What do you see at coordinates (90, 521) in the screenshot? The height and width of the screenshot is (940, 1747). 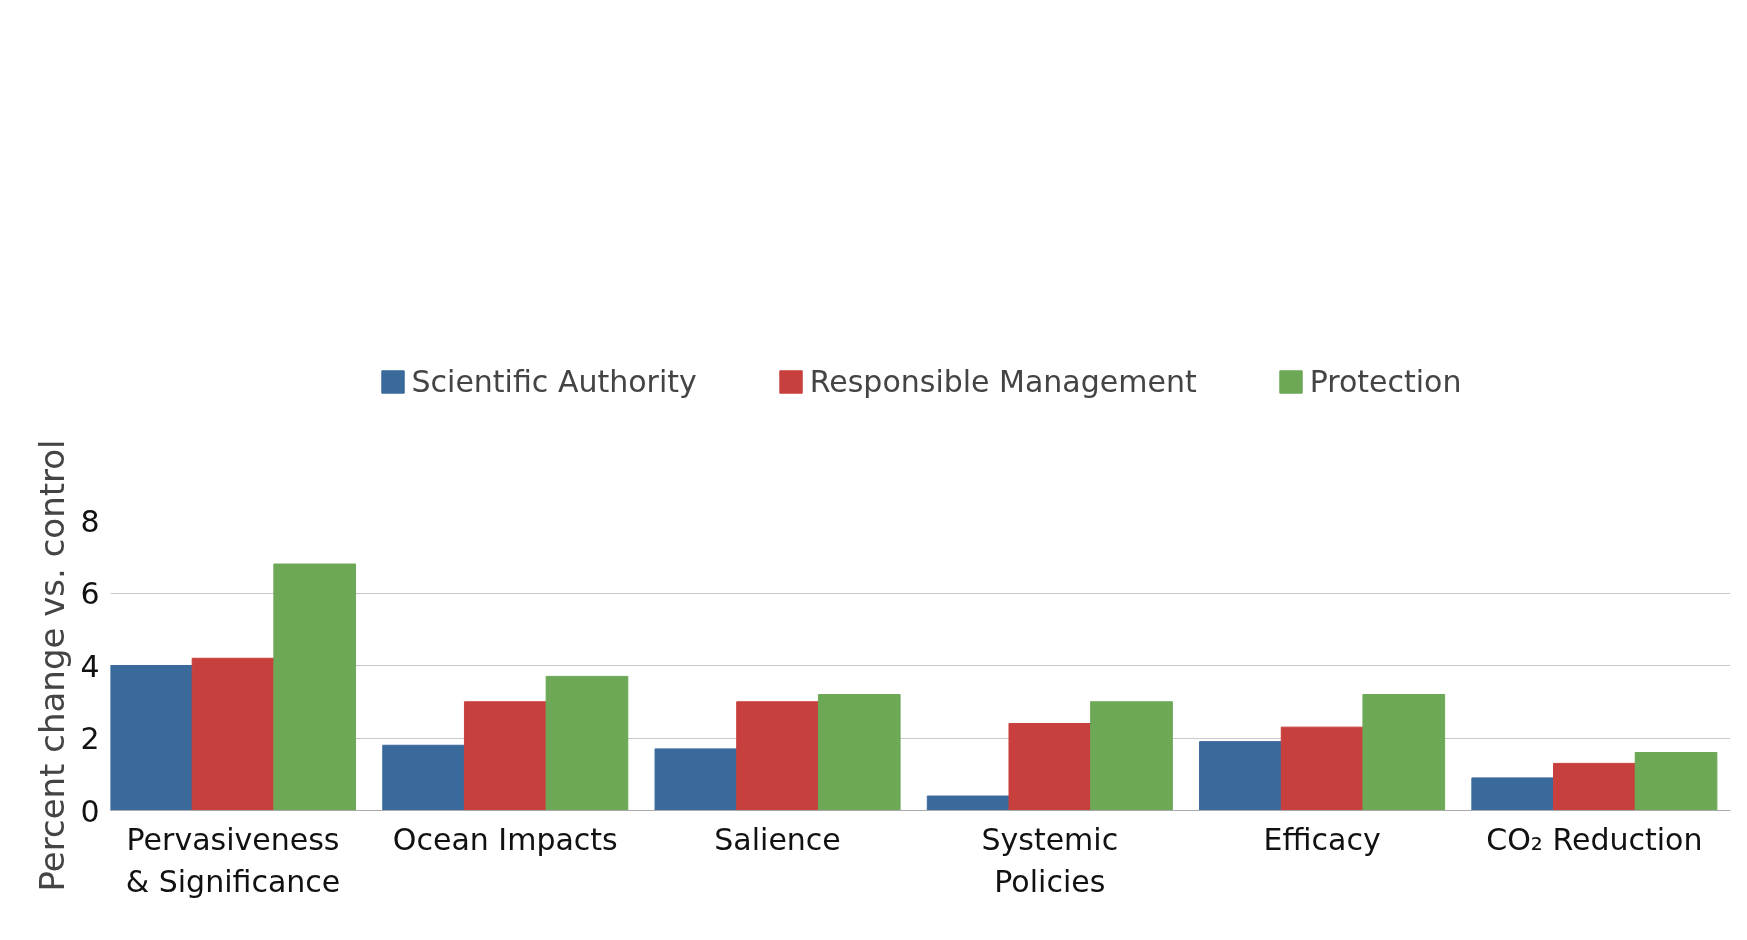 I see `y-tick-label: 8` at bounding box center [90, 521].